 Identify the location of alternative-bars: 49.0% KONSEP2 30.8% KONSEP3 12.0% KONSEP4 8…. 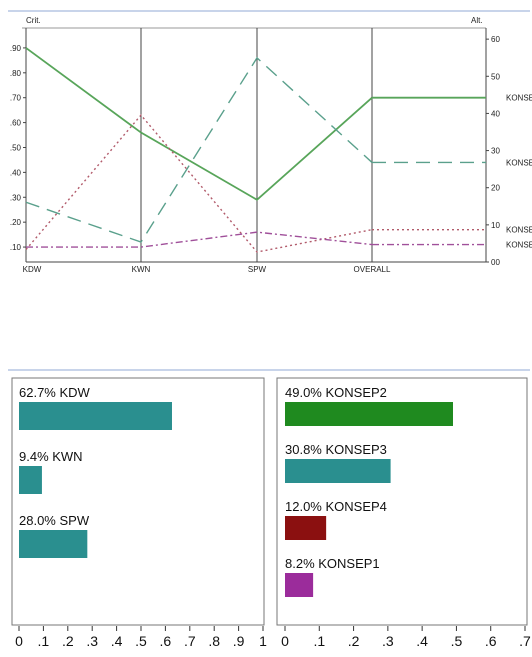
(369, 491).